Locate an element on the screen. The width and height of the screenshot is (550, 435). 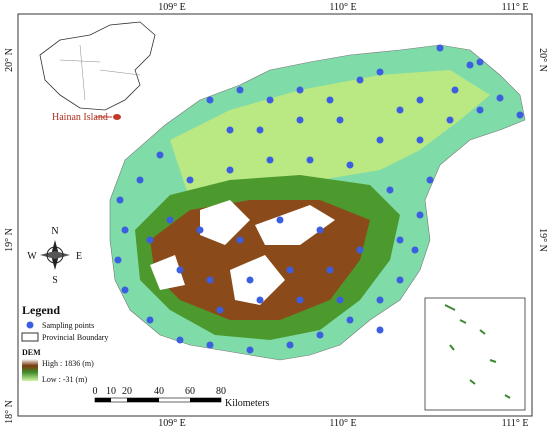
compass-n: N is located at coordinates (54, 231).